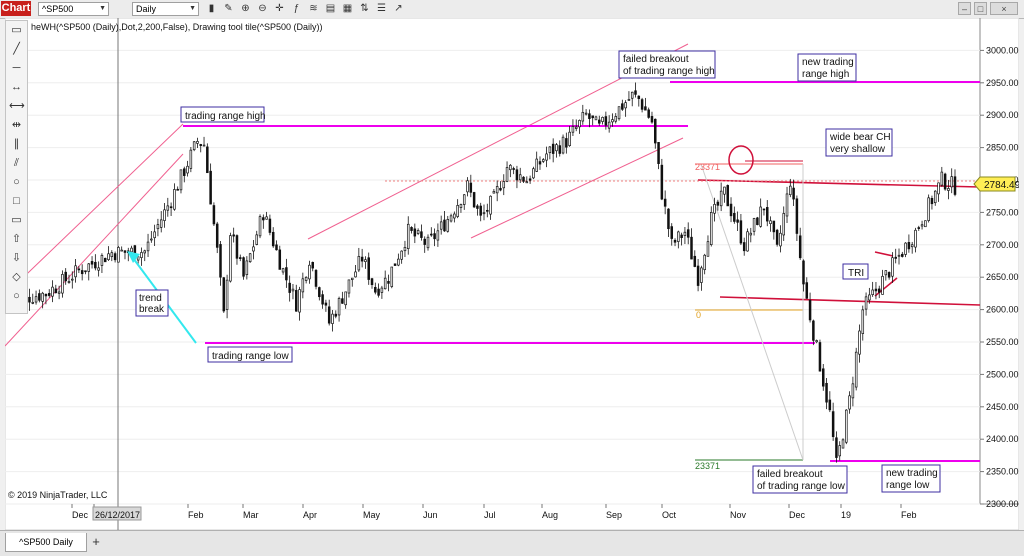  Describe the element at coordinates (398, 8) in the screenshot. I see `share-icon: ↗` at that location.